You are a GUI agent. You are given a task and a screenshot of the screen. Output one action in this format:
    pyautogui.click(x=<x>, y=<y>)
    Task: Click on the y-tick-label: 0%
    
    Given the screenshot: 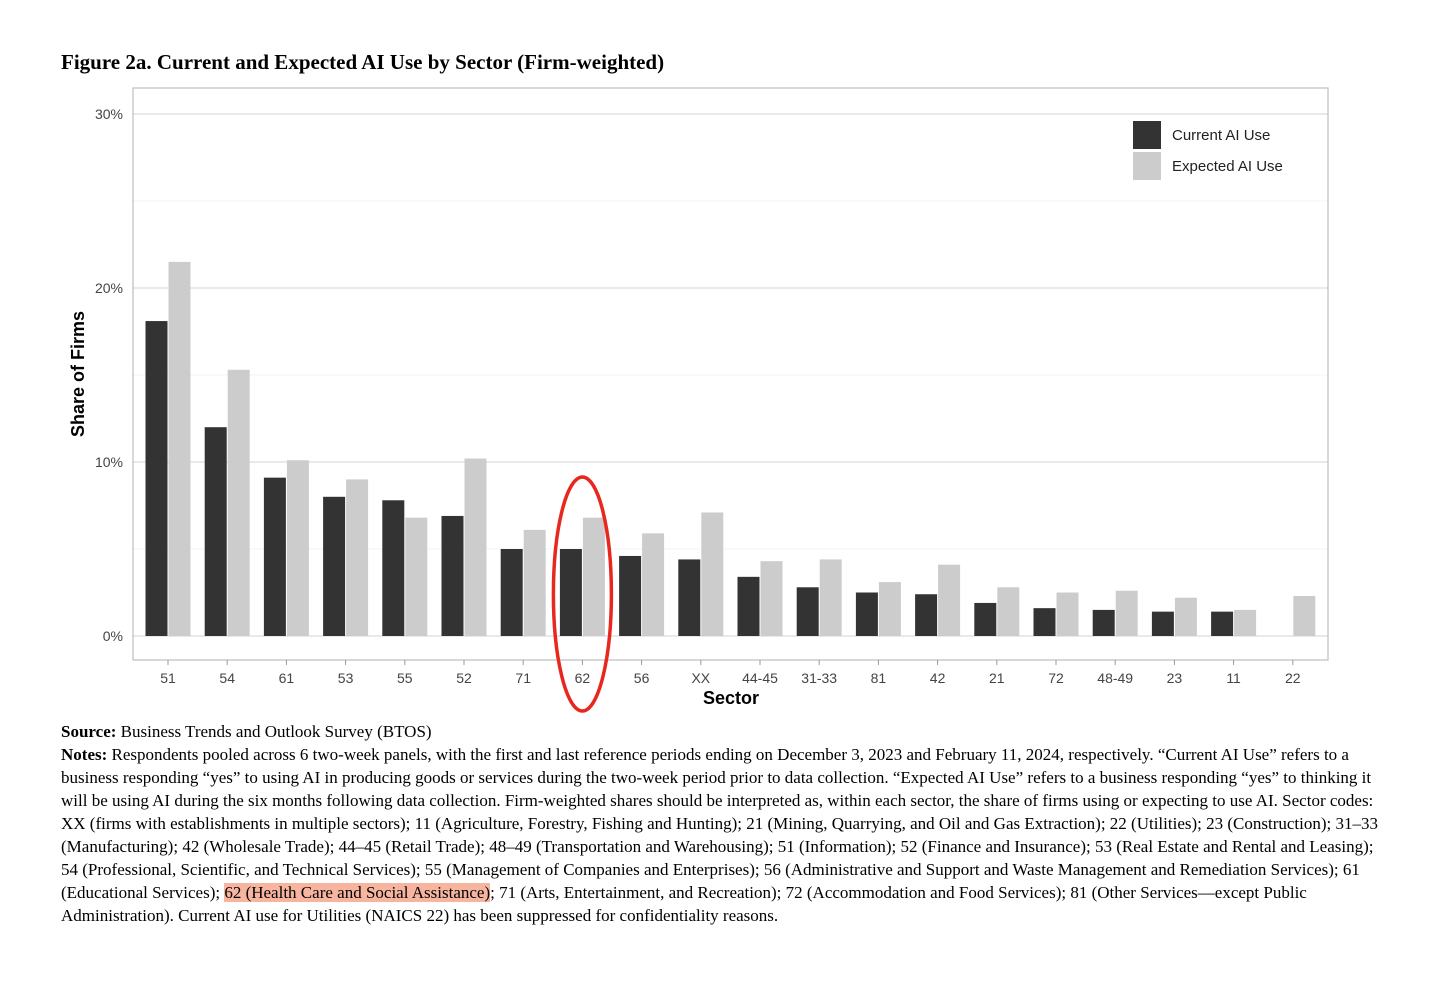 What is the action you would take?
    pyautogui.click(x=113, y=636)
    